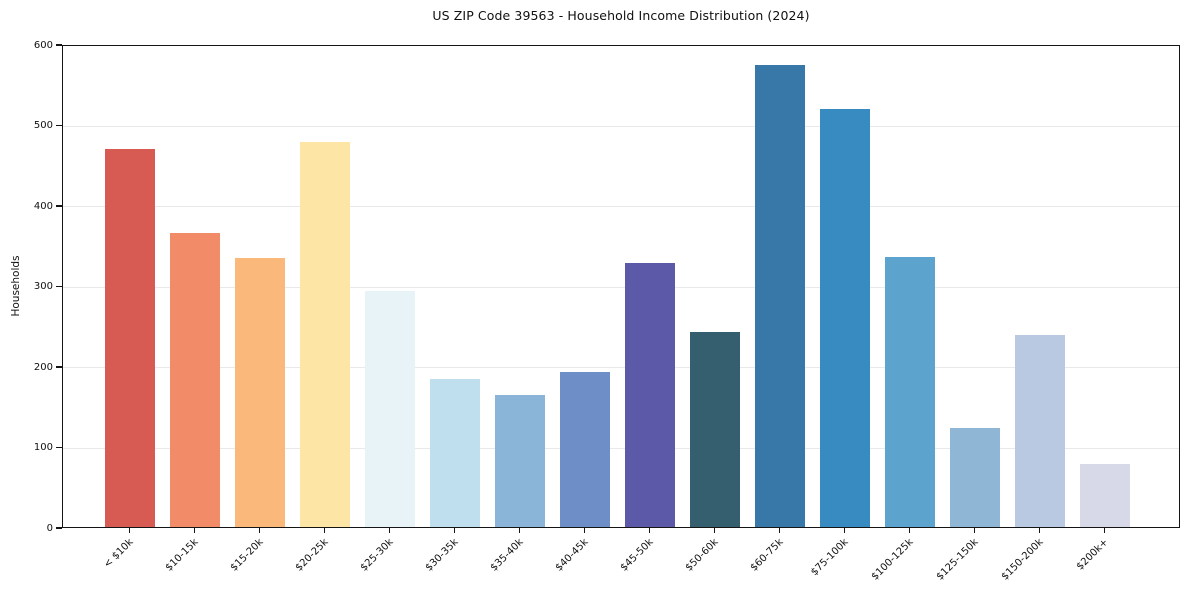 The height and width of the screenshot is (590, 1189). What do you see at coordinates (43, 45) in the screenshot?
I see `y-tick-label-600: 600` at bounding box center [43, 45].